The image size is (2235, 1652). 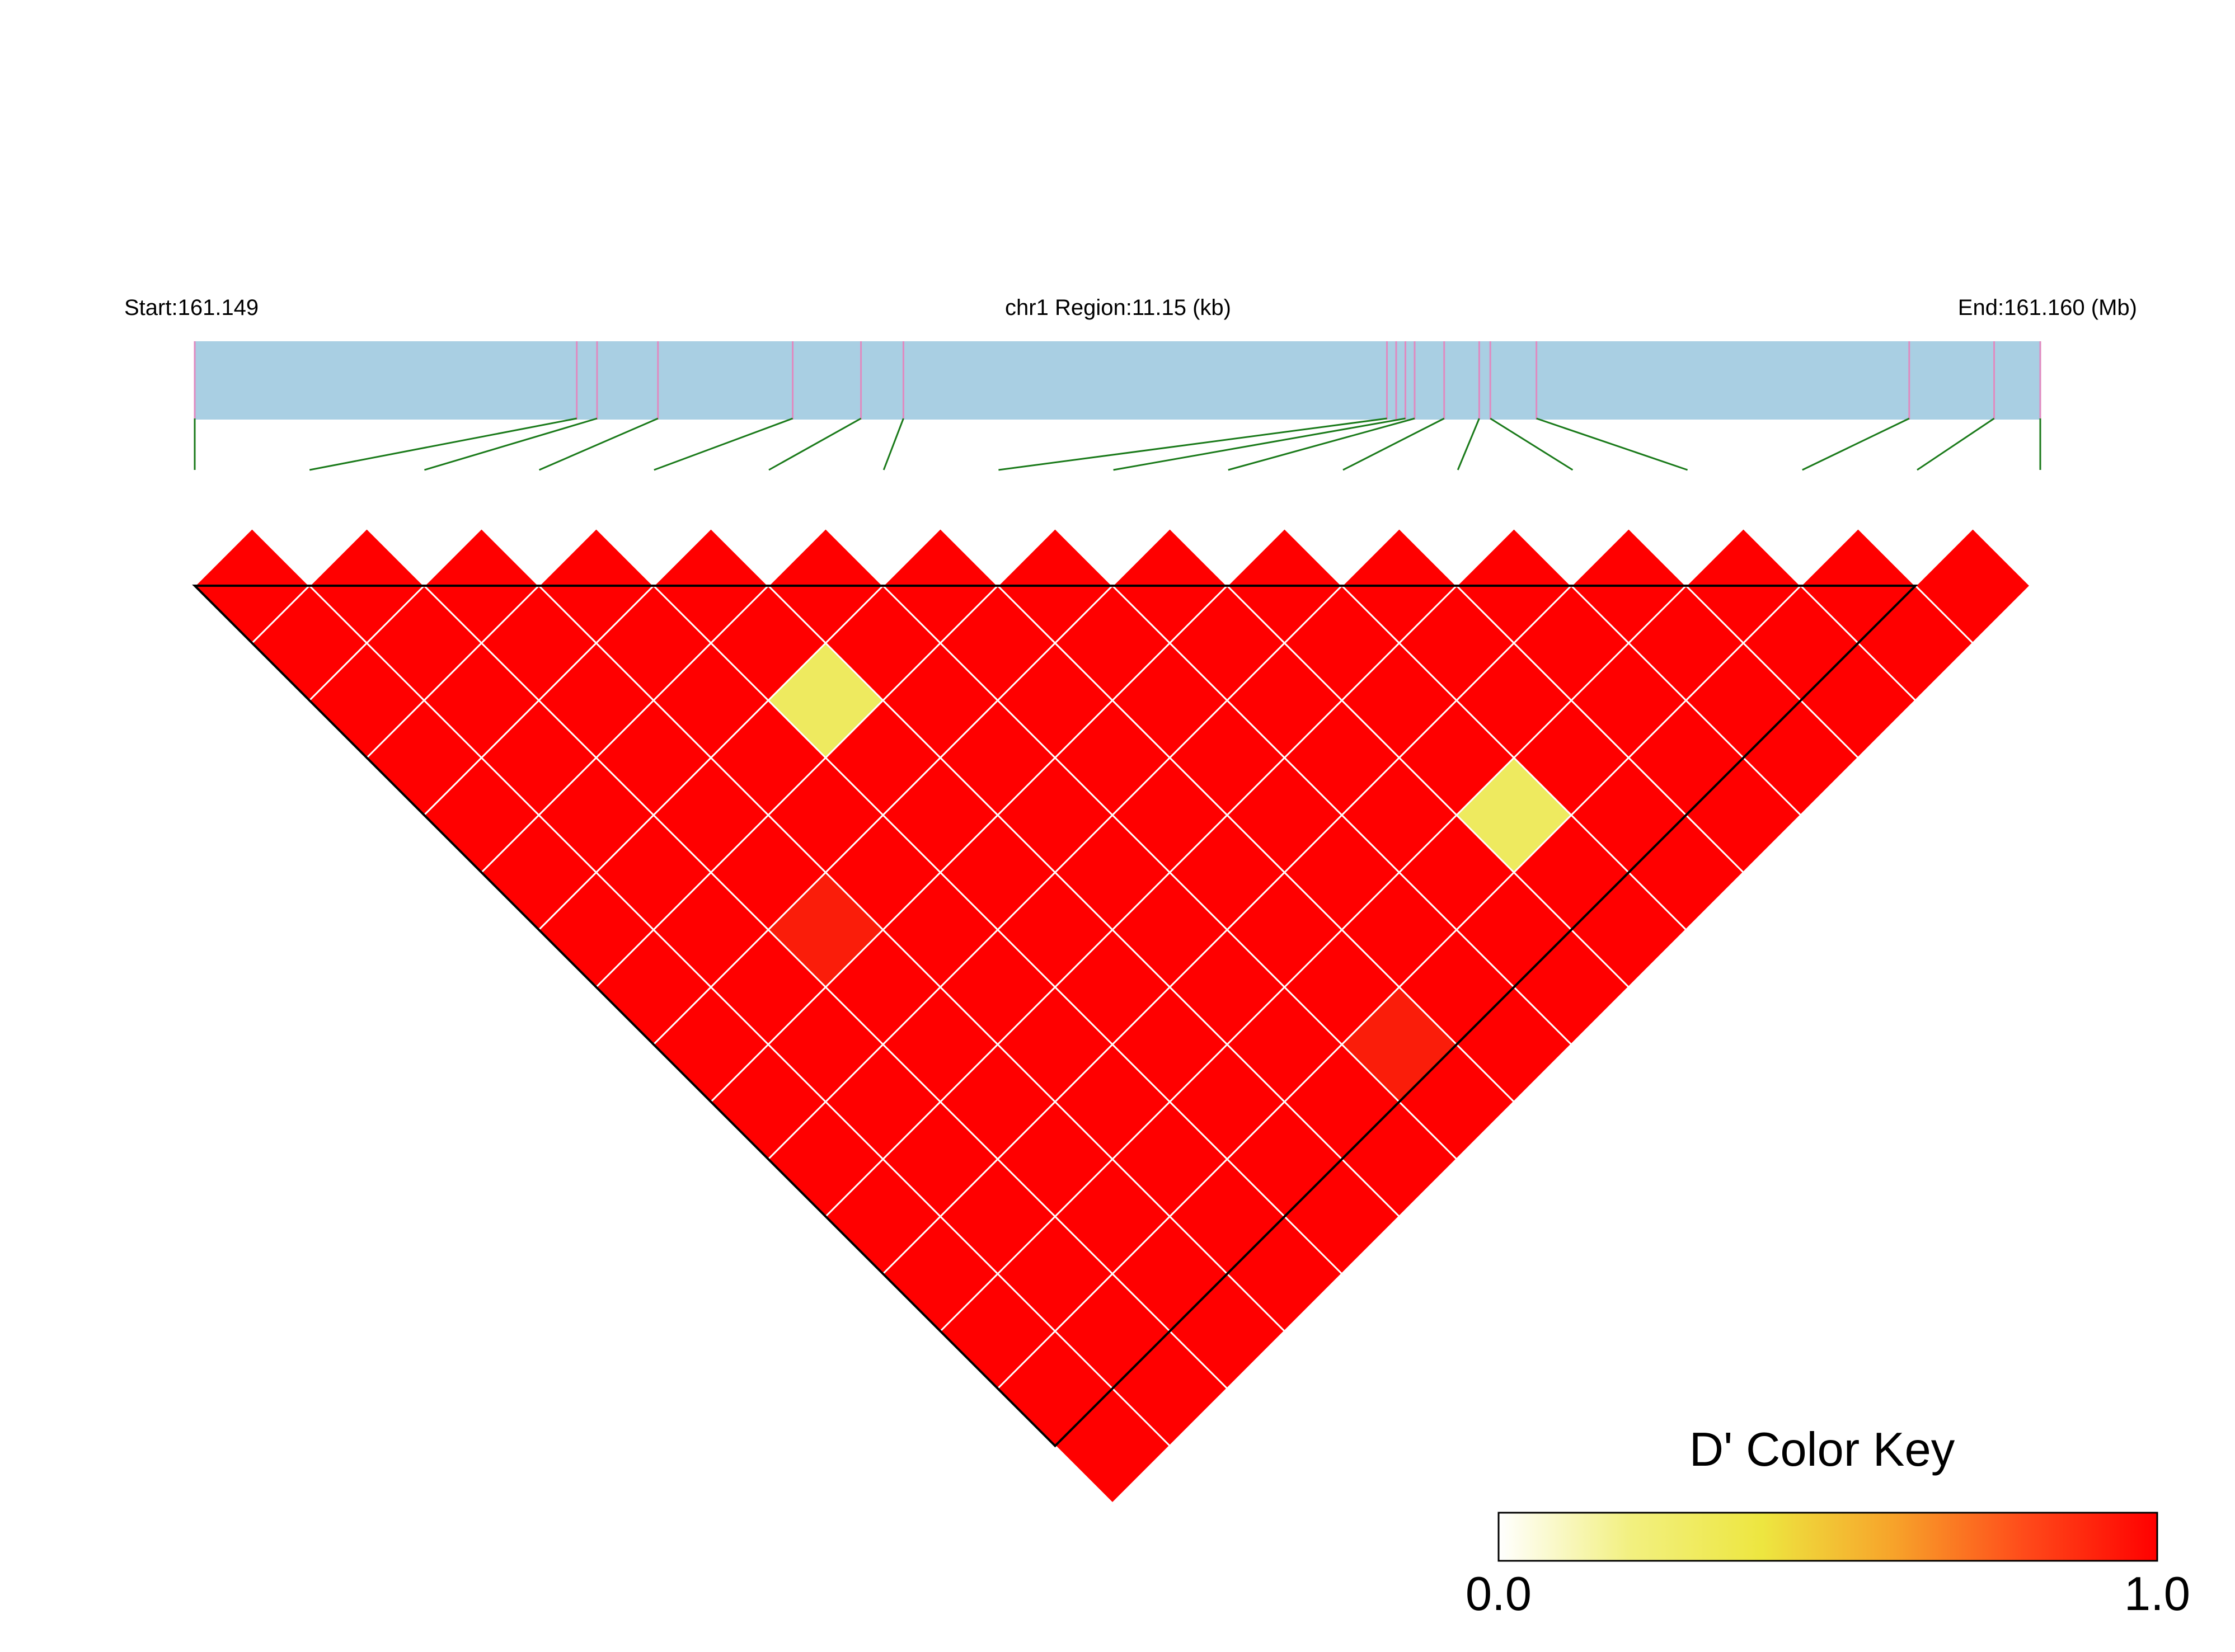 I want to click on snp-markers, so click(x=1117, y=381).